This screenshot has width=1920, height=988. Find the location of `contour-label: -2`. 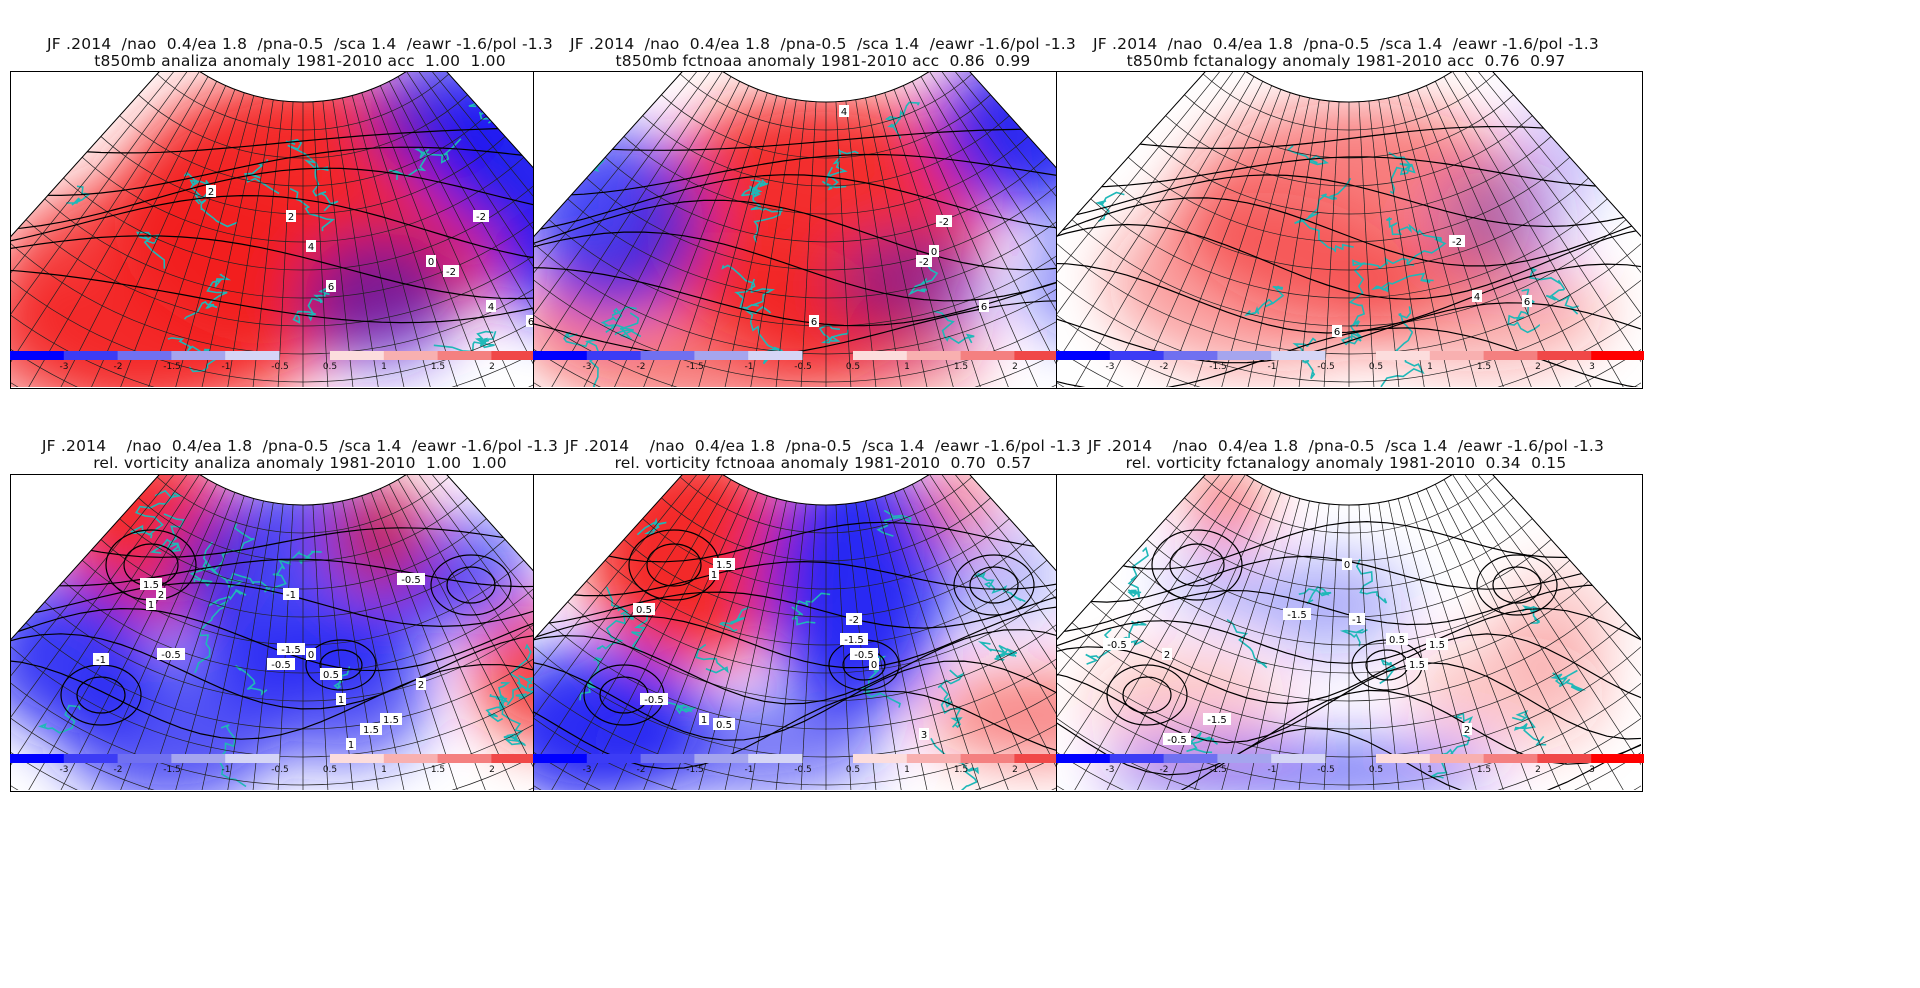

contour-label: -2 is located at coordinates (924, 262).